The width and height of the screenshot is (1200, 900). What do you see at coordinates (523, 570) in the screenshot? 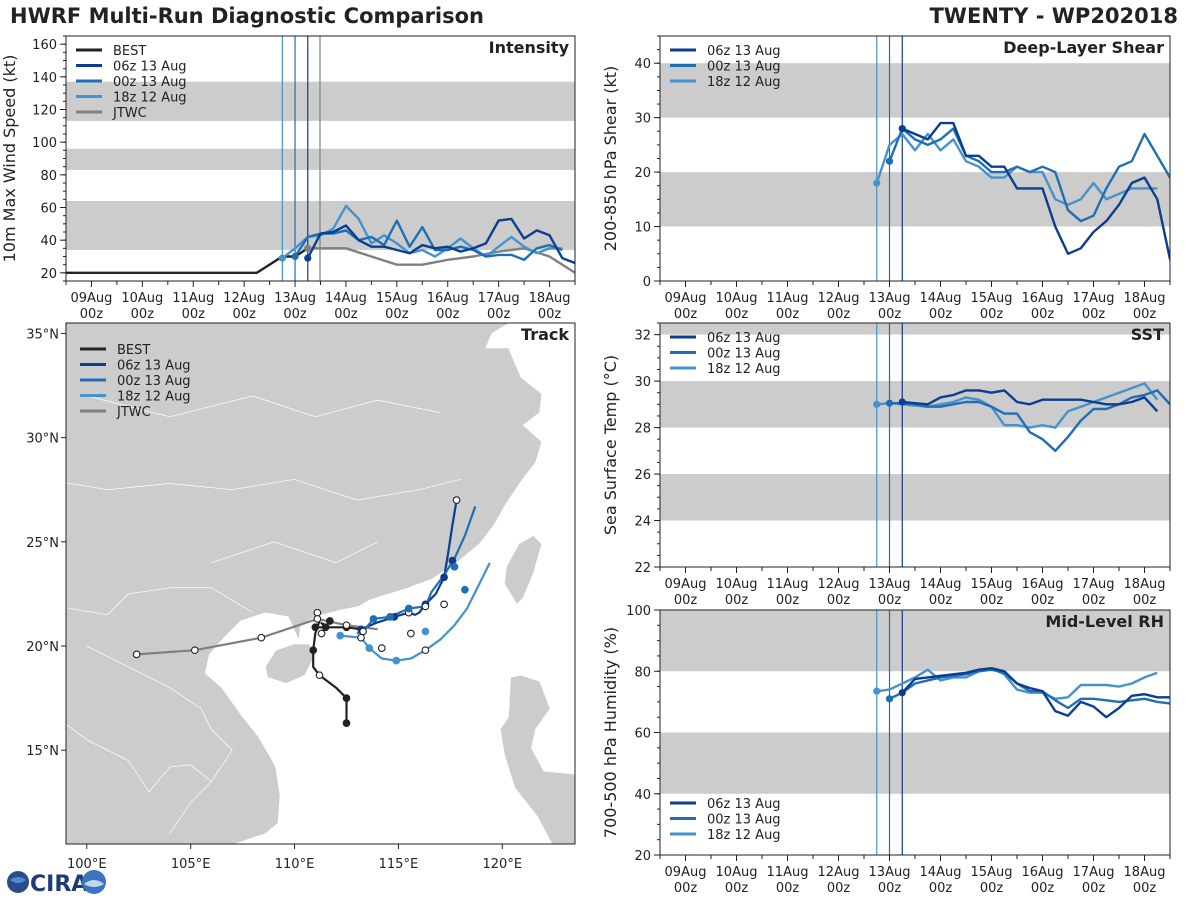
I see `land-taiwan` at bounding box center [523, 570].